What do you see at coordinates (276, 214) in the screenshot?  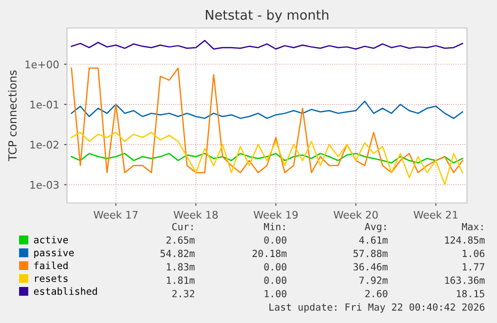 I see `x-tick-label: Week 19` at bounding box center [276, 214].